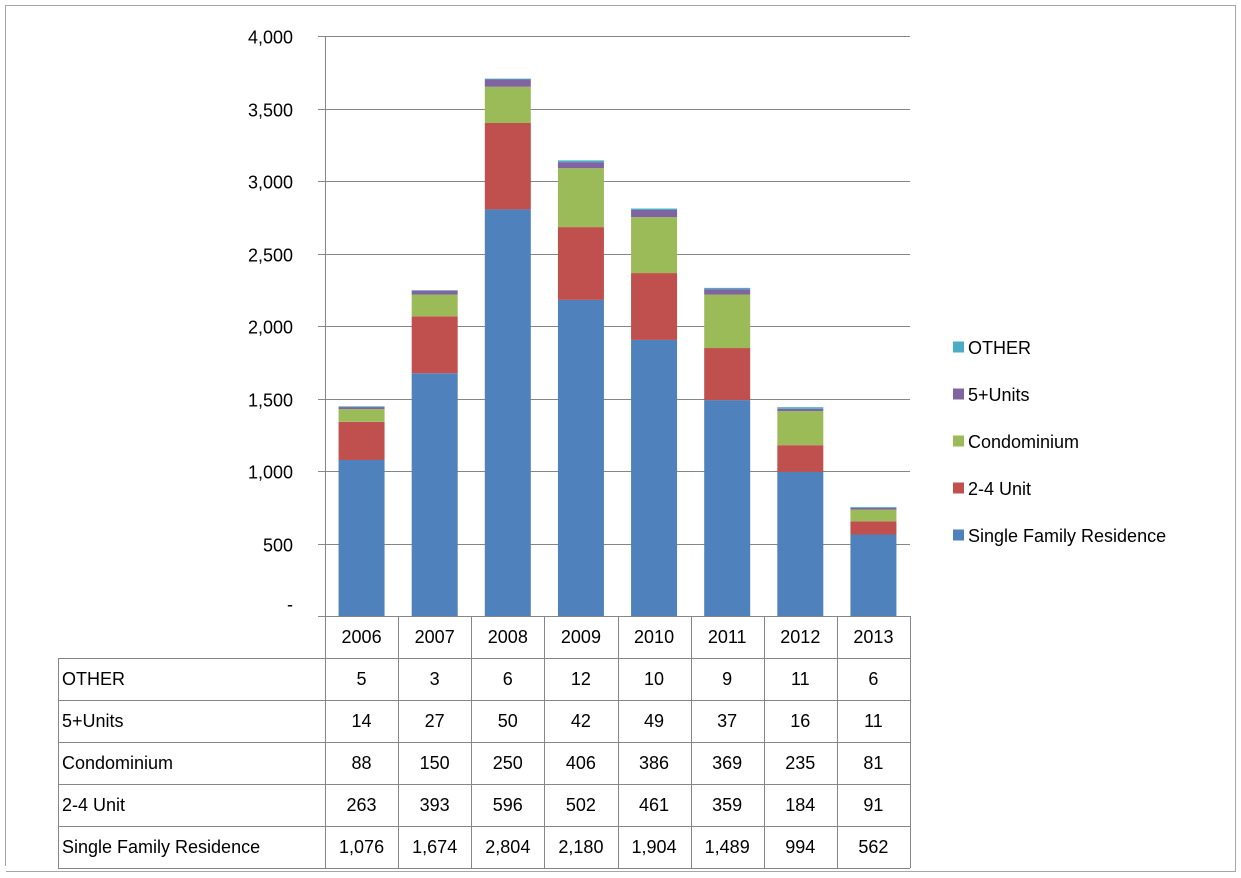 The height and width of the screenshot is (878, 1241). What do you see at coordinates (654, 763) in the screenshot?
I see `table-cell-condominium-2010: 386` at bounding box center [654, 763].